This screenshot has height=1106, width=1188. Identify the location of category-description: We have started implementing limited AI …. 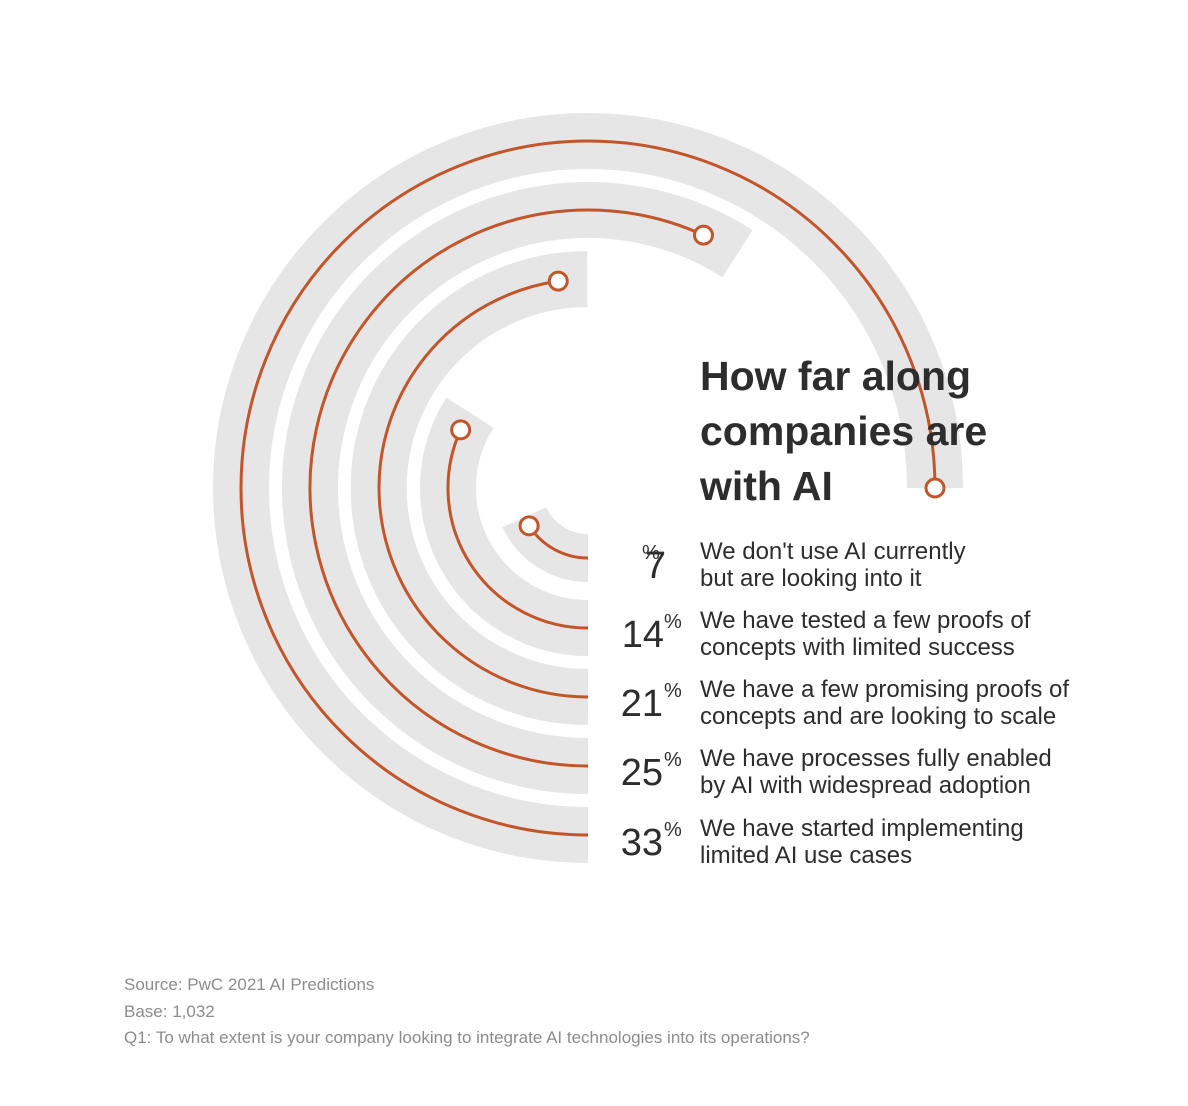
(910, 842).